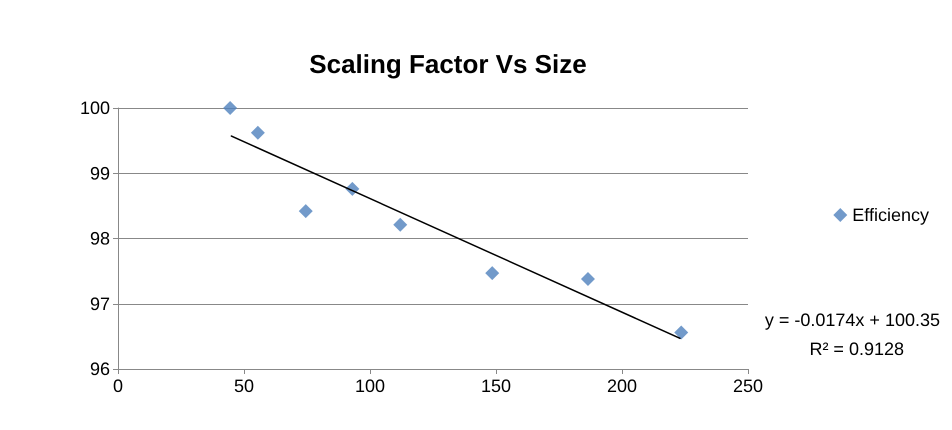  What do you see at coordinates (95, 108) in the screenshot?
I see `y-tick-label: 100` at bounding box center [95, 108].